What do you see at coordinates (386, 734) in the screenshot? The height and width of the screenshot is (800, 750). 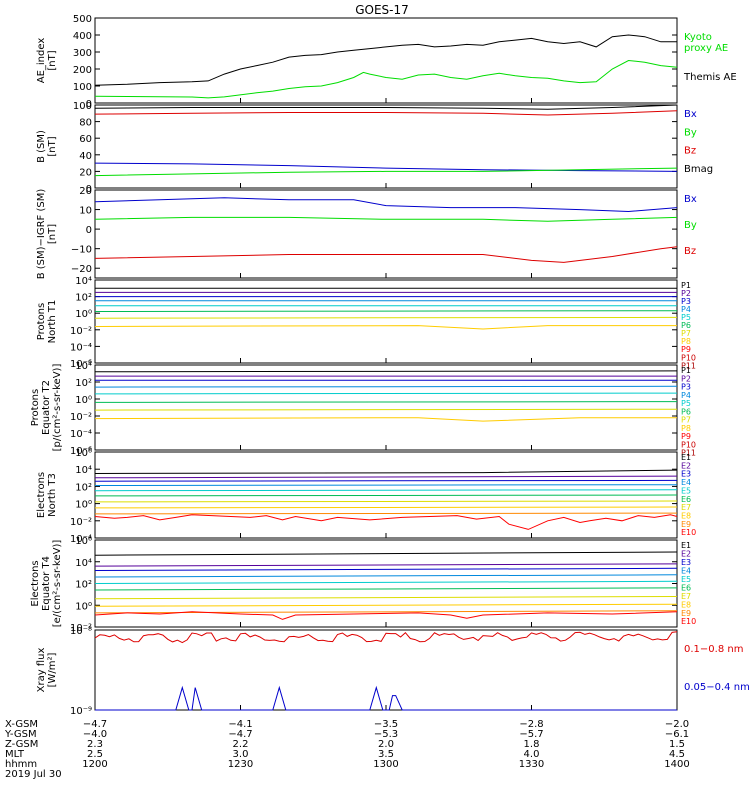 I see `x-axis-value: −5.3` at bounding box center [386, 734].